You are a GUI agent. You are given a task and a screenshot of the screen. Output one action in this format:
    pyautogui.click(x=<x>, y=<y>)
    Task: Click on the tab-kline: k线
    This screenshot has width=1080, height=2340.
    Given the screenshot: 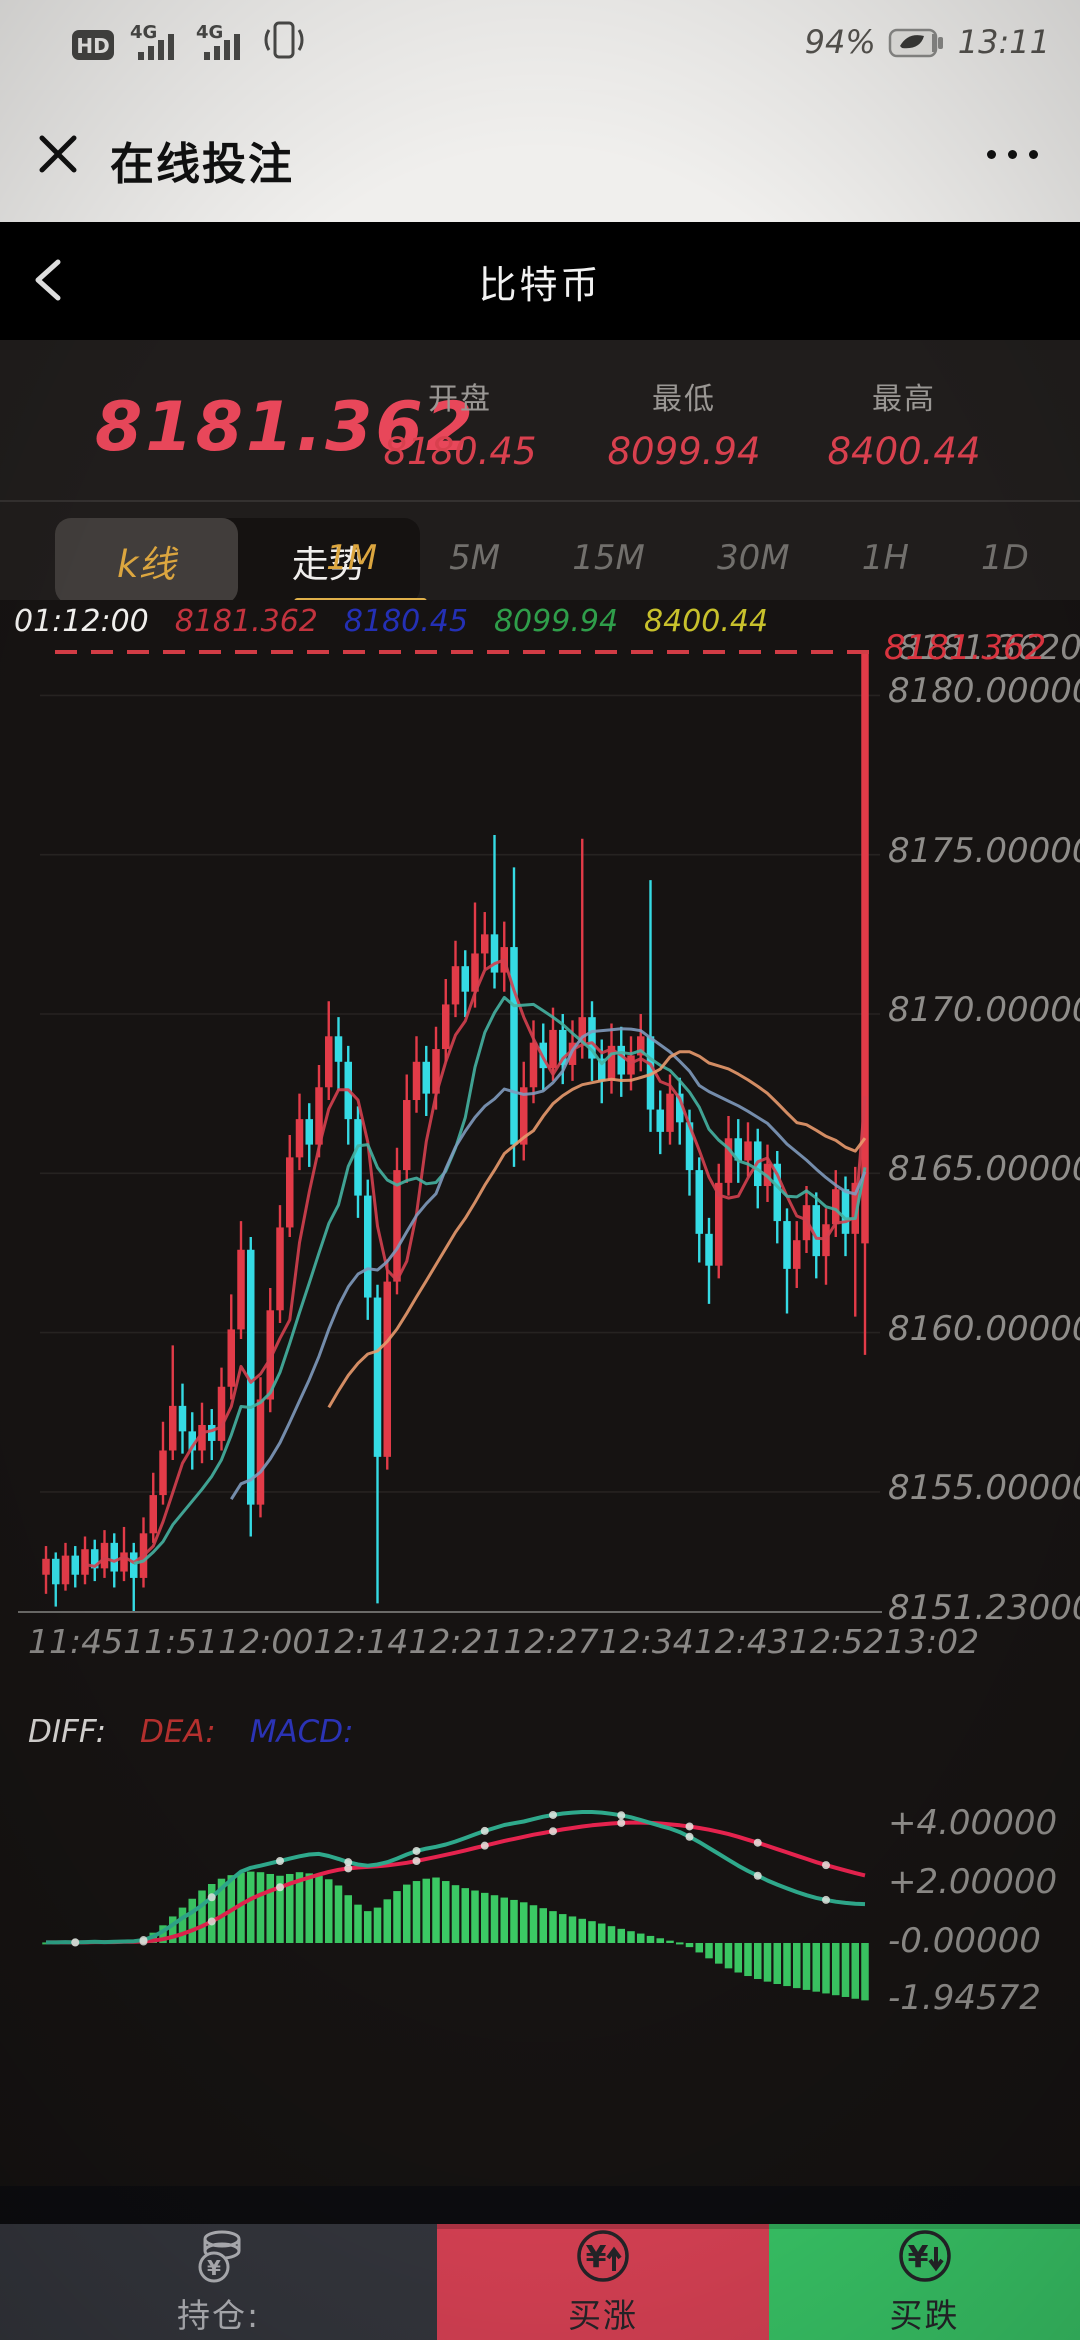 What is the action you would take?
    pyautogui.click(x=146, y=561)
    